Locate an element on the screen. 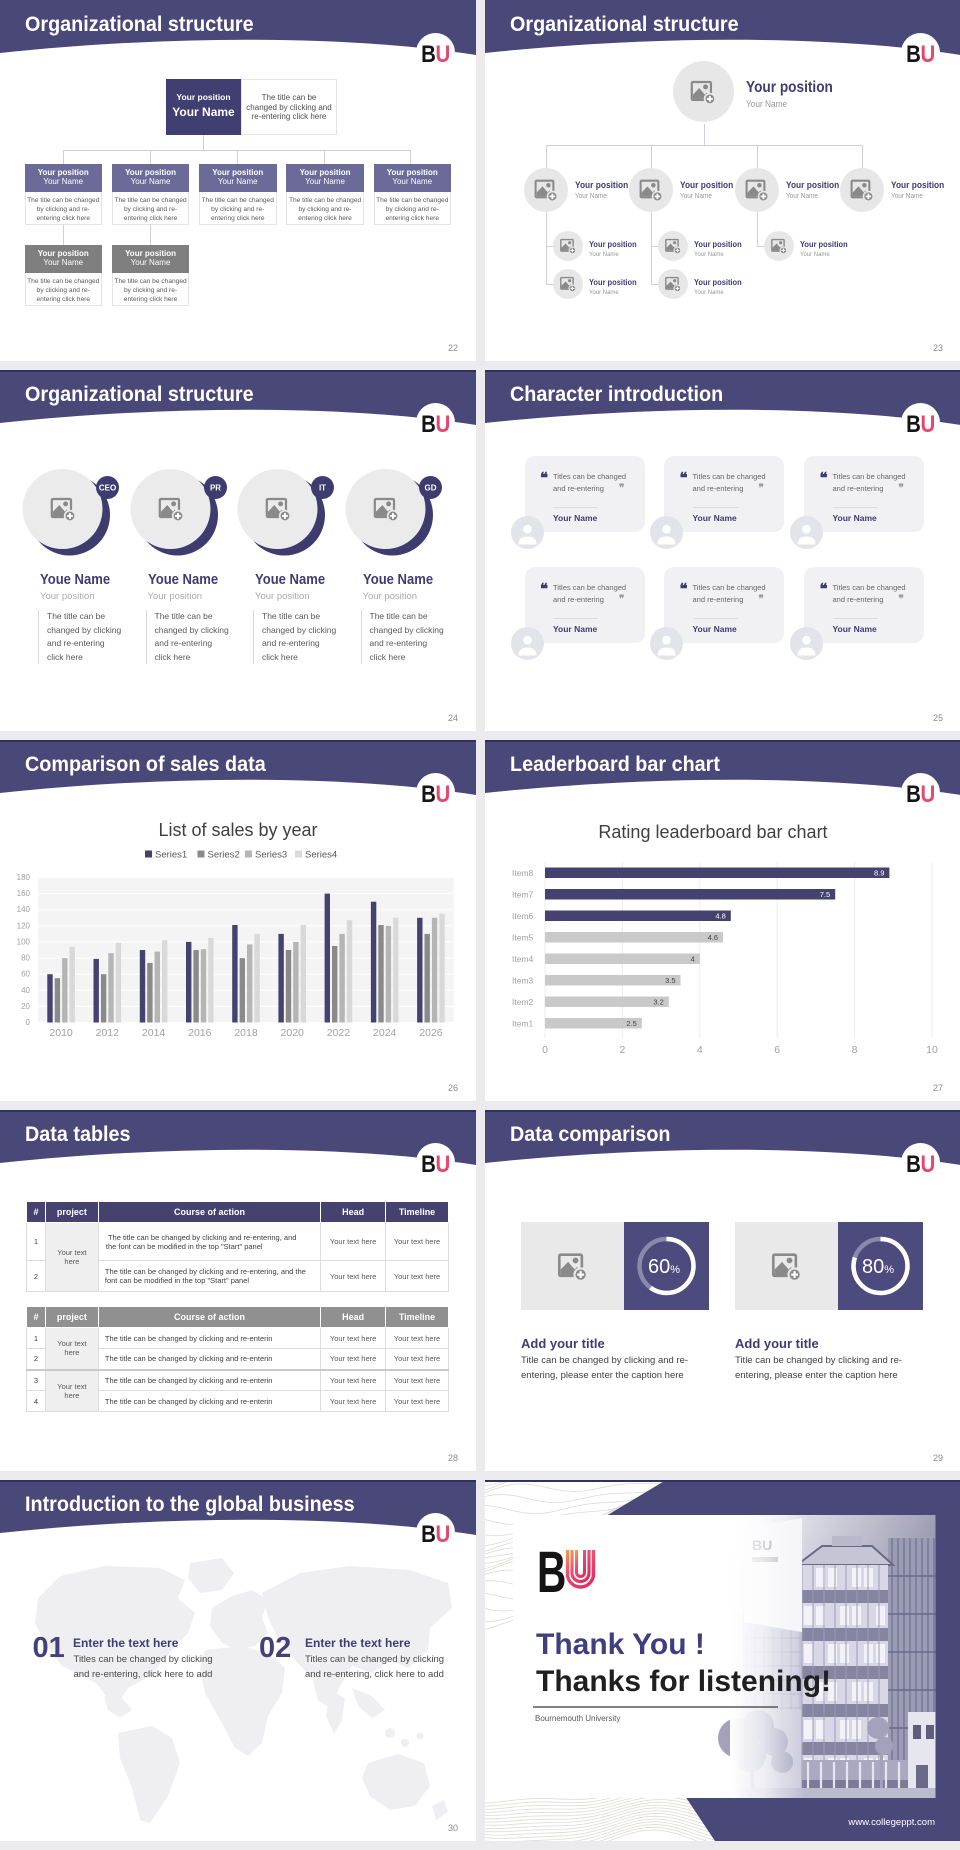 The height and width of the screenshot is (1850, 960). svg-text: 60 is located at coordinates (25, 974).